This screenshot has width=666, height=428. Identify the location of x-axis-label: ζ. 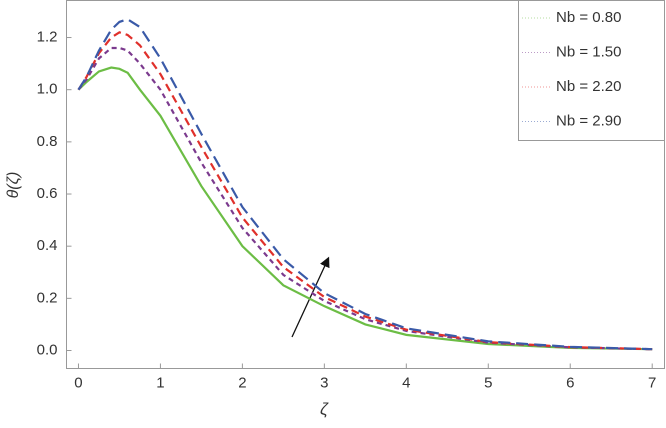
(324, 408).